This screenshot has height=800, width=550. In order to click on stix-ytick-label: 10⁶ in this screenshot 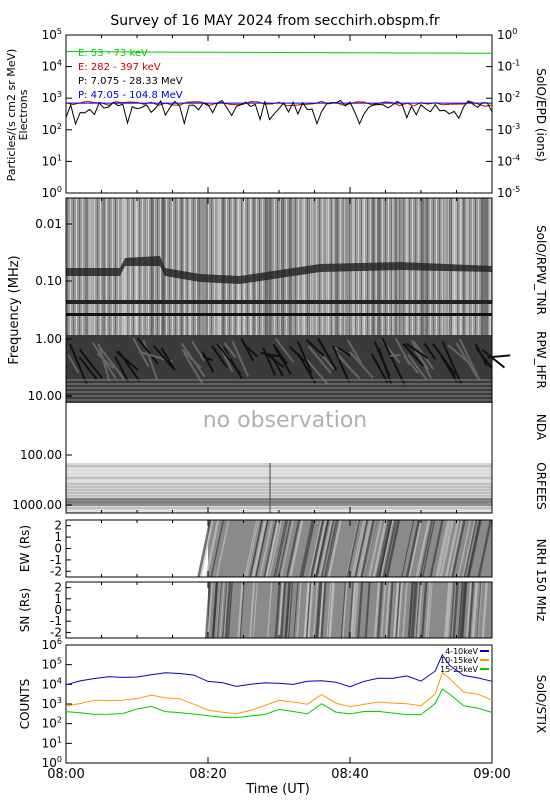, I will do `click(52, 644)`.